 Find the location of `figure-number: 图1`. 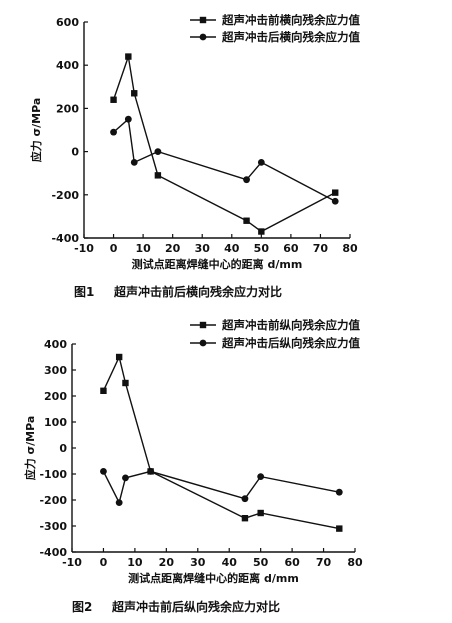

figure-number: 图1 is located at coordinates (84, 292).